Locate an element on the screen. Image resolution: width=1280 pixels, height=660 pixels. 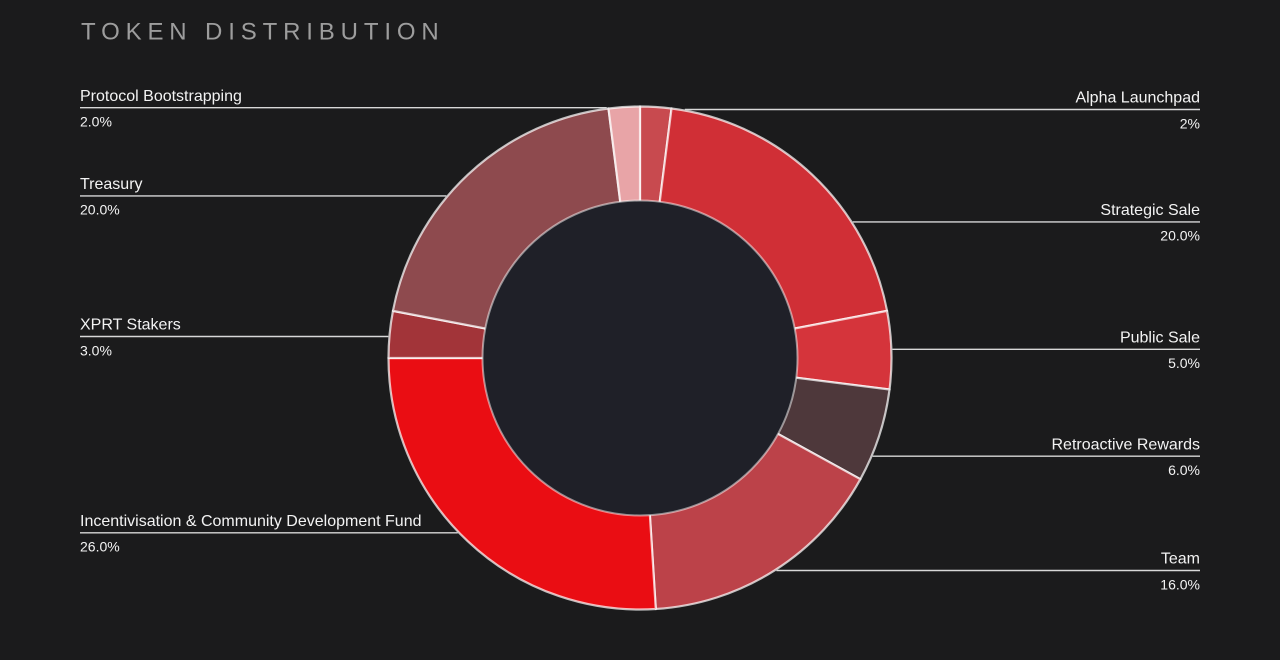
svg-text: XPRT Stakers is located at coordinates (130, 325).